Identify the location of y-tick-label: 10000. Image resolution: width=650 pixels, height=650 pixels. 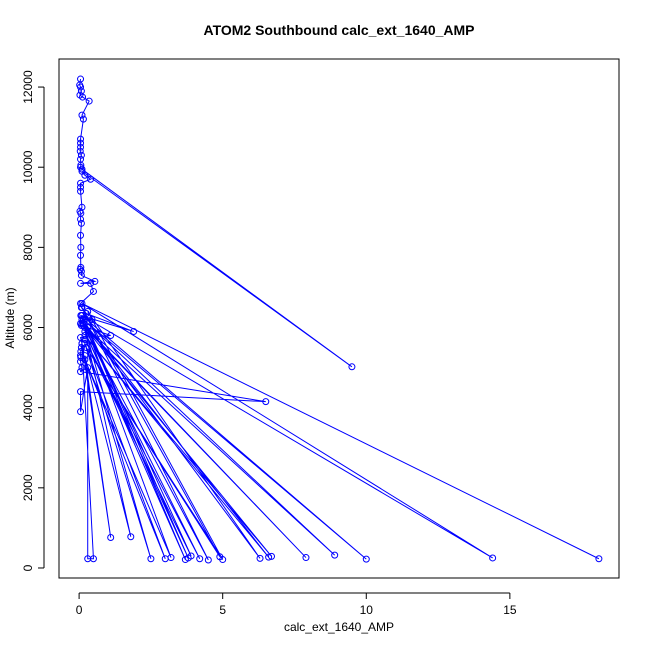
(28, 167).